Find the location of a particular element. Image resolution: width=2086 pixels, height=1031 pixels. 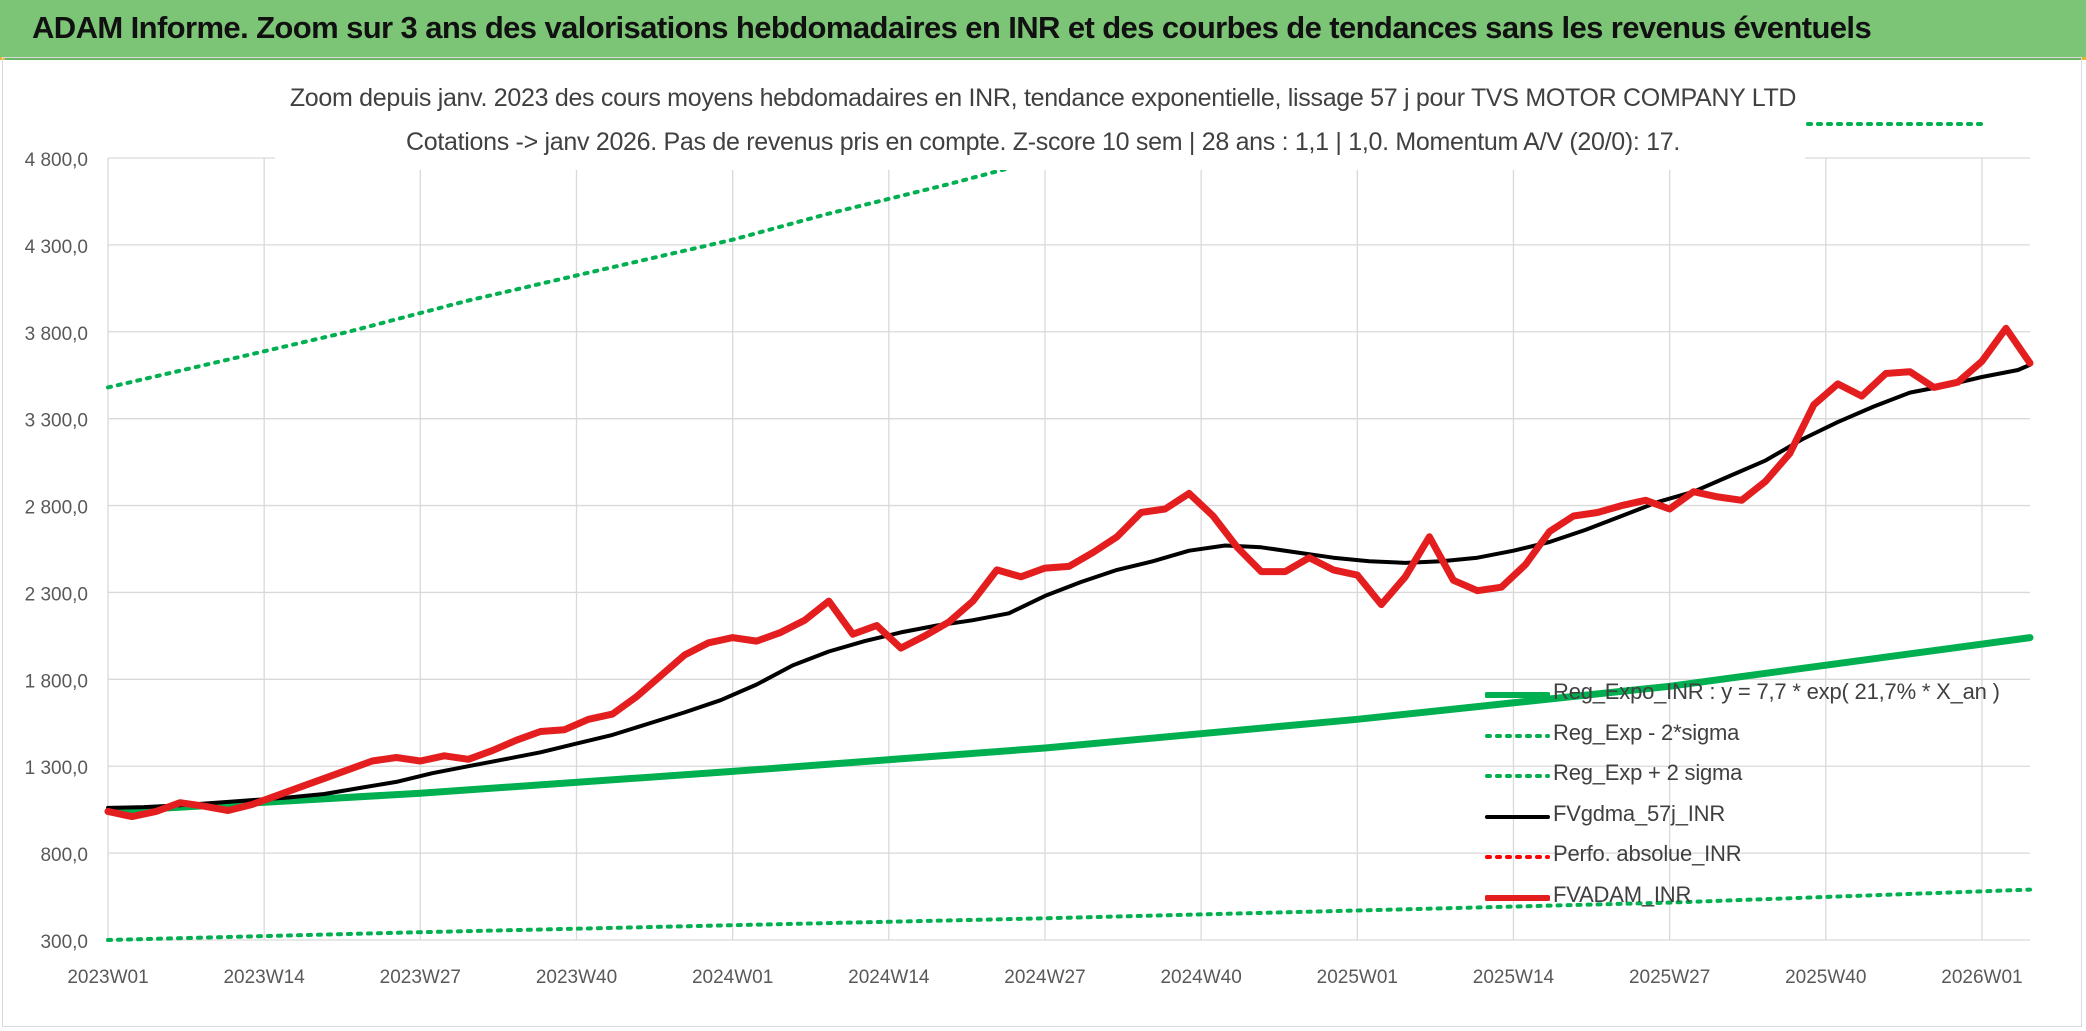

x-tick-label: 2024W40 is located at coordinates (1200, 977).